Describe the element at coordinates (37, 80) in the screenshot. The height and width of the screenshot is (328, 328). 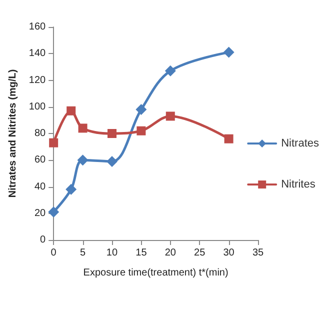
I see `y-tick-label: 120` at that location.